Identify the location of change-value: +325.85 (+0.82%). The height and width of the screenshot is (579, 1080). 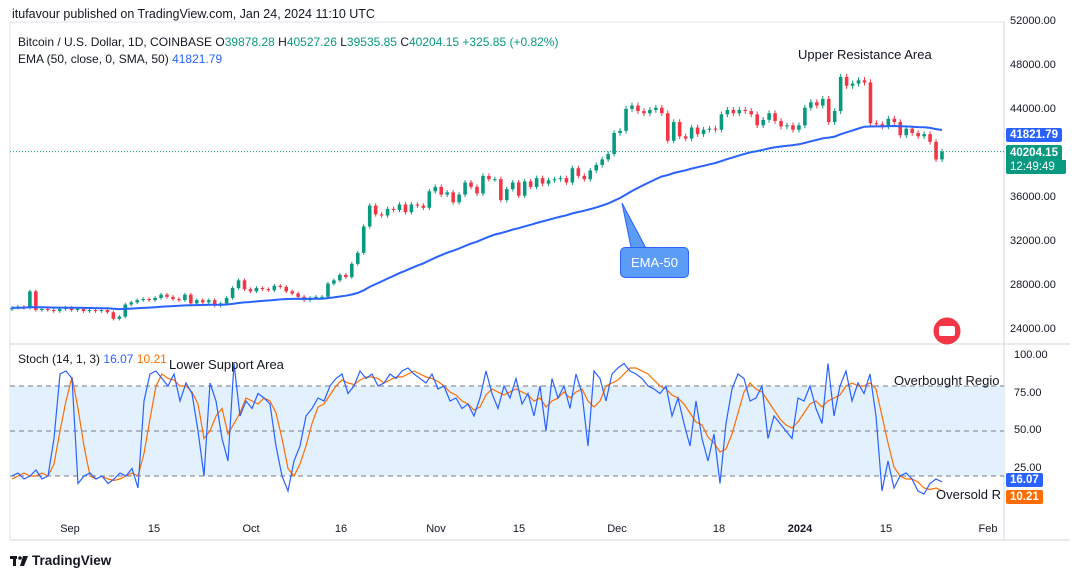
(510, 42).